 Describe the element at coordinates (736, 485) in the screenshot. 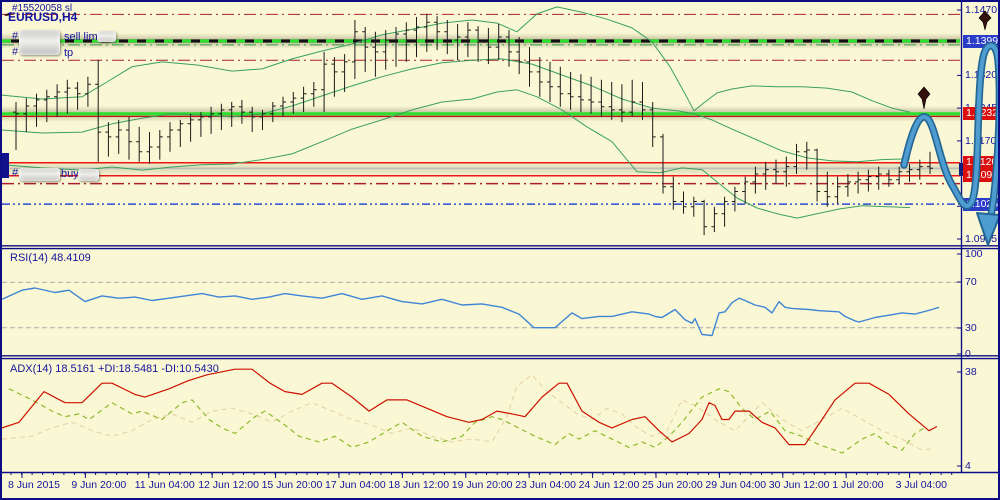

I see `date-label: 29 Jun 04:00` at that location.